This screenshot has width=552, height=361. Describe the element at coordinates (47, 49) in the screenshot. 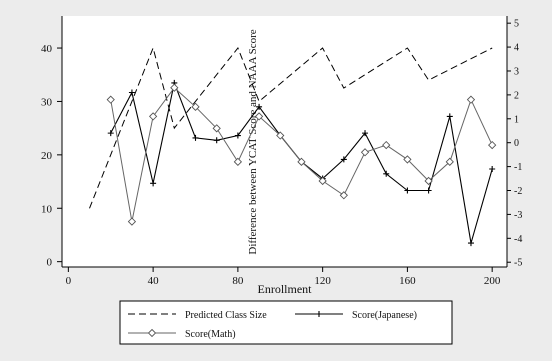

I see `y-tick-label-left: 40` at that location.